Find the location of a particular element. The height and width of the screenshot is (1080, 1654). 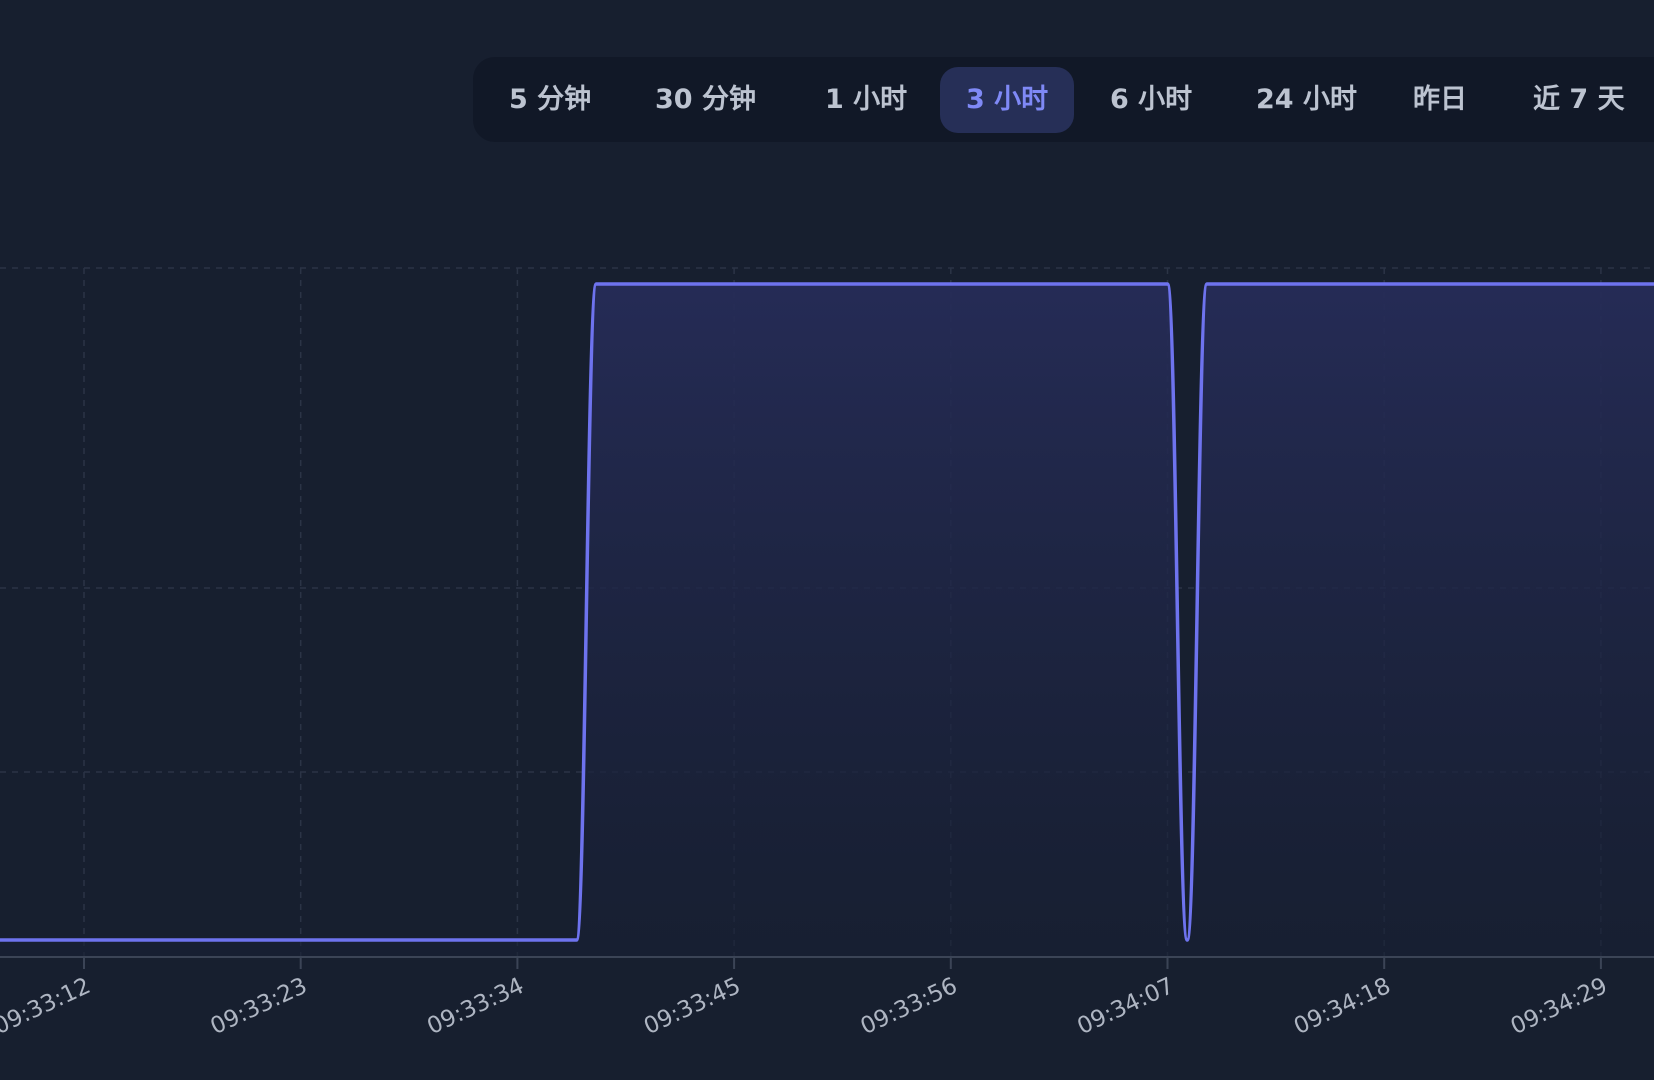

range-5min-button: 5 分钟 is located at coordinates (550, 99).